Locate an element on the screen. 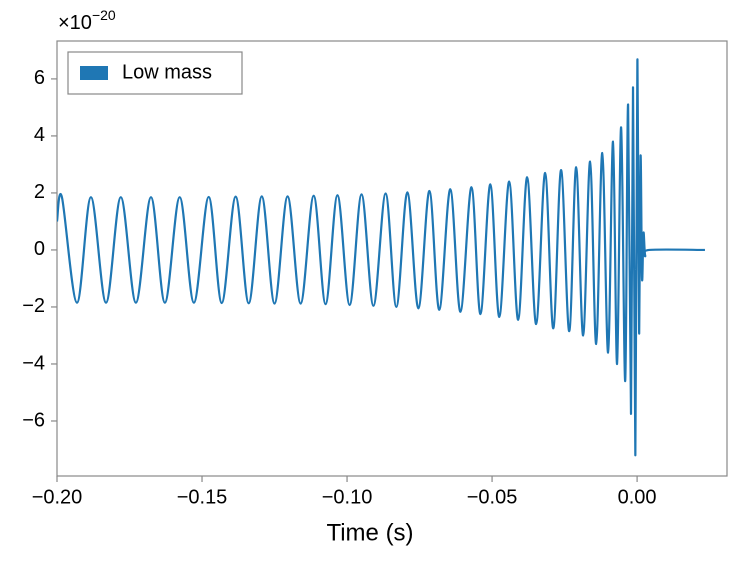 The width and height of the screenshot is (741, 563). y-tick-label: 4 is located at coordinates (39, 135).